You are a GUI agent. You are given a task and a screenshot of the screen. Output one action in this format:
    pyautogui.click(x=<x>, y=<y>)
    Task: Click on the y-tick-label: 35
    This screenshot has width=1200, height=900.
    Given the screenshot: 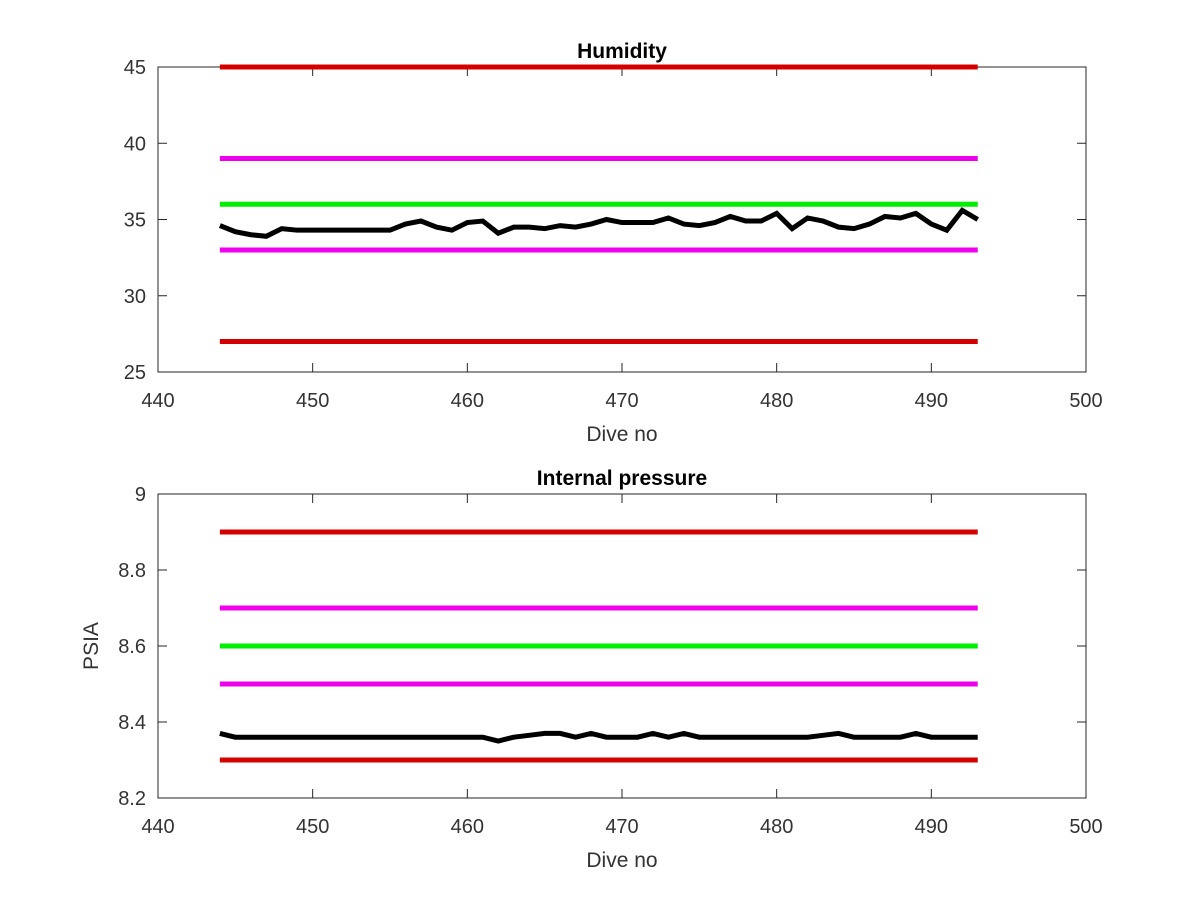 What is the action you would take?
    pyautogui.click(x=135, y=221)
    